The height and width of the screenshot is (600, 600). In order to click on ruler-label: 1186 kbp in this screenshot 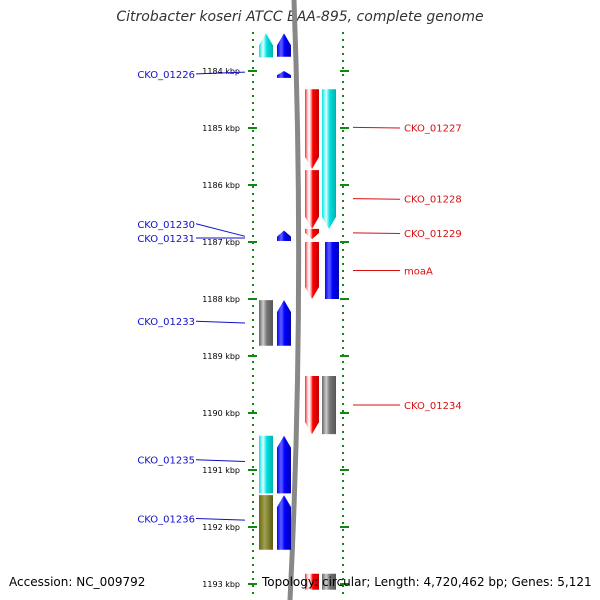, I will do `click(221, 185)`.